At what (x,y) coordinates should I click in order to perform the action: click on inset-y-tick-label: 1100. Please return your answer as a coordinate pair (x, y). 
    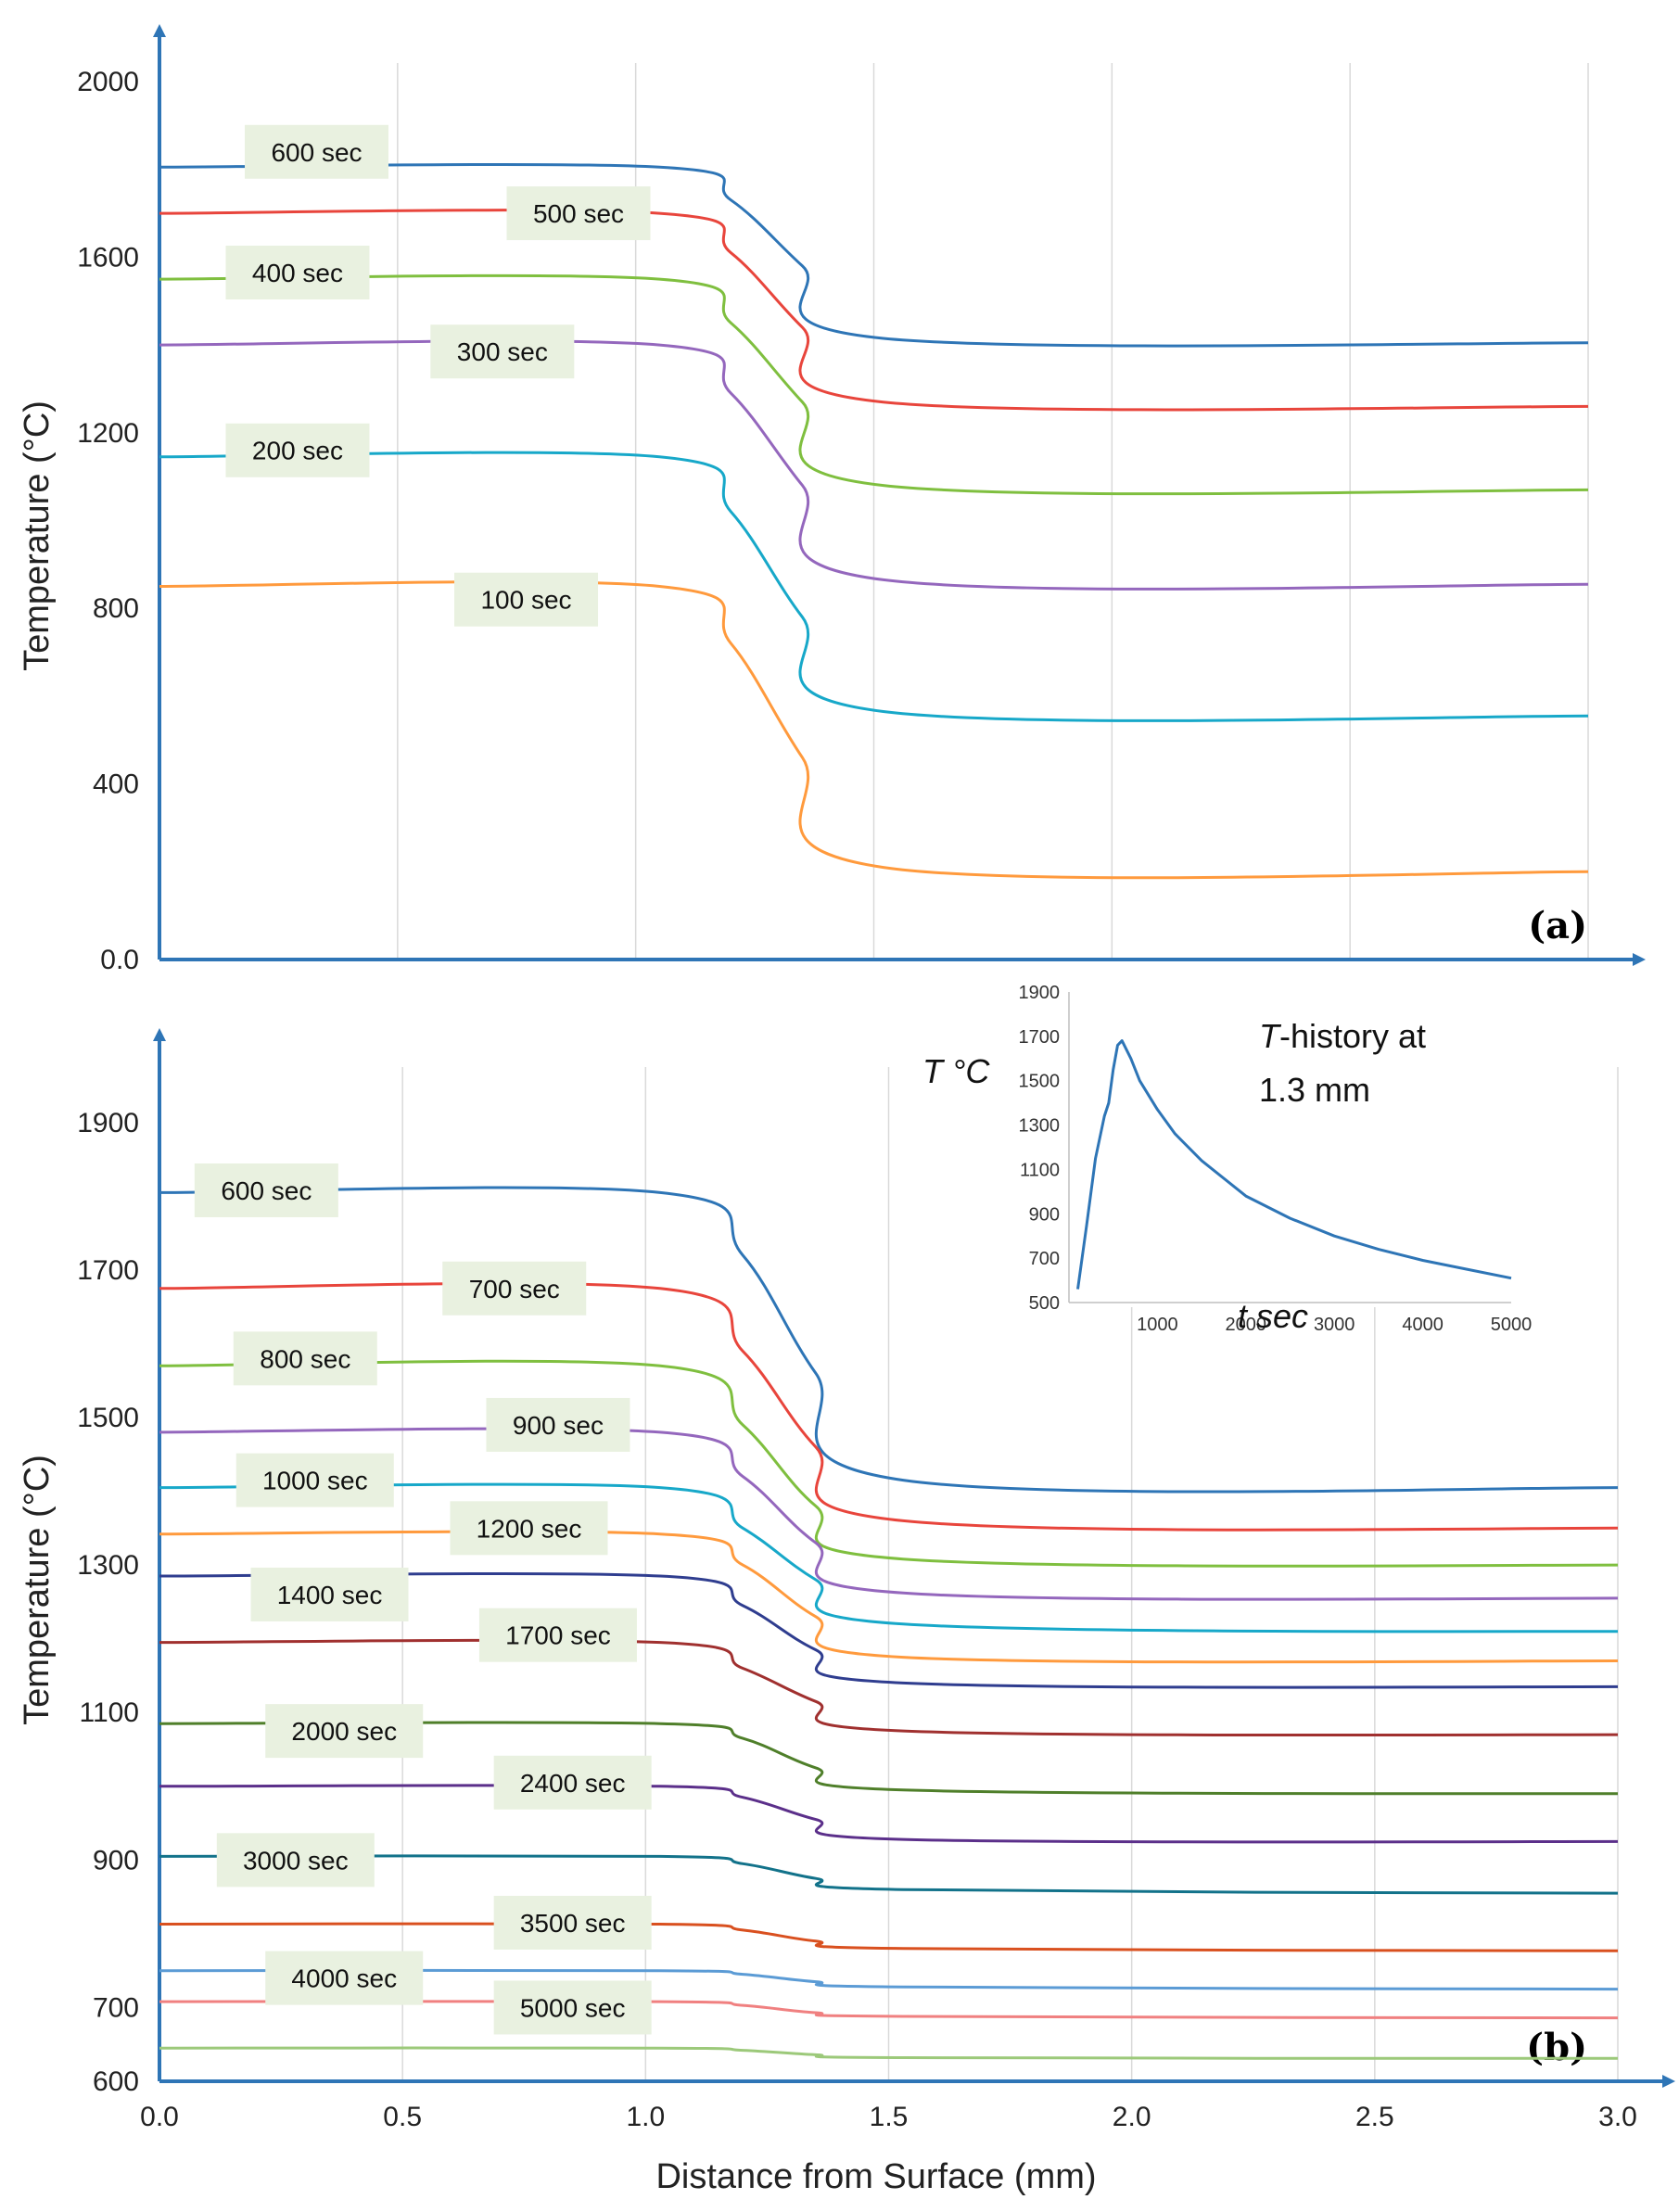
    Looking at the image, I should click on (1040, 1170).